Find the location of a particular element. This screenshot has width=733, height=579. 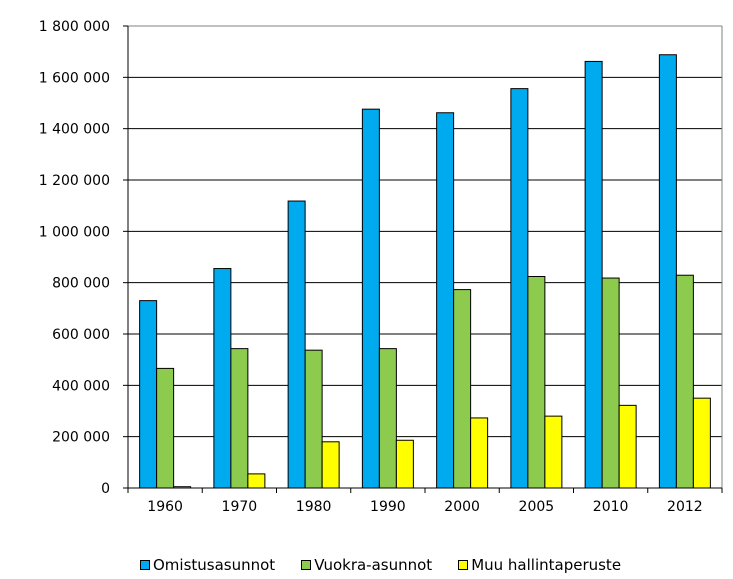

x-tick-label: 1960 is located at coordinates (165, 507).